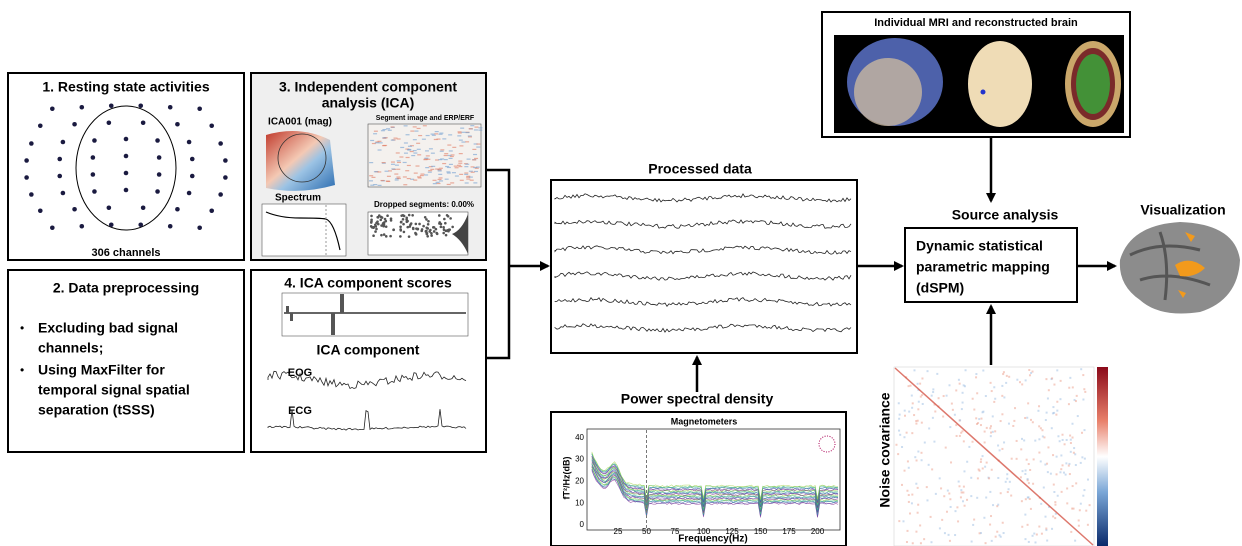 This screenshot has height=546, width=1242. Describe the element at coordinates (566, 478) in the screenshot. I see `axis-label: fT²/Hz(dB)` at that location.